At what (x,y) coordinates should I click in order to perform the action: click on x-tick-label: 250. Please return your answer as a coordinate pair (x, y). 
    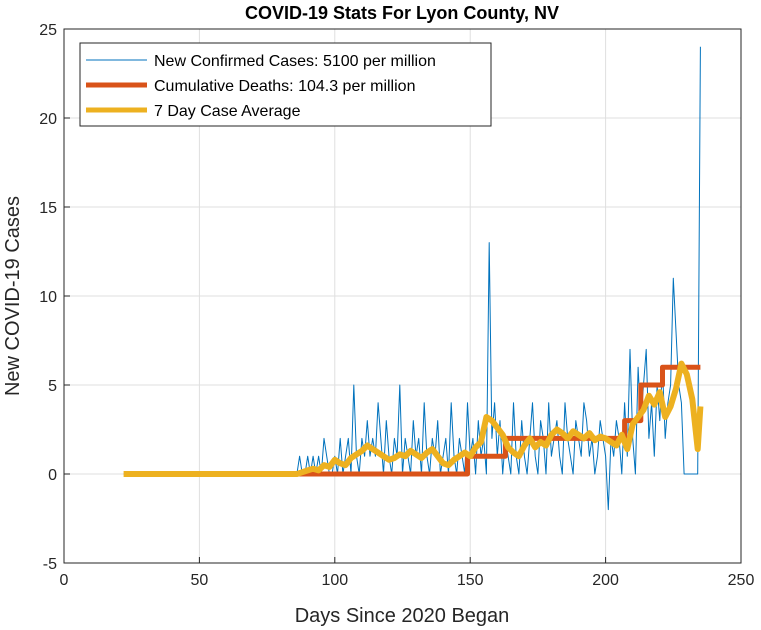
    Looking at the image, I should click on (741, 580).